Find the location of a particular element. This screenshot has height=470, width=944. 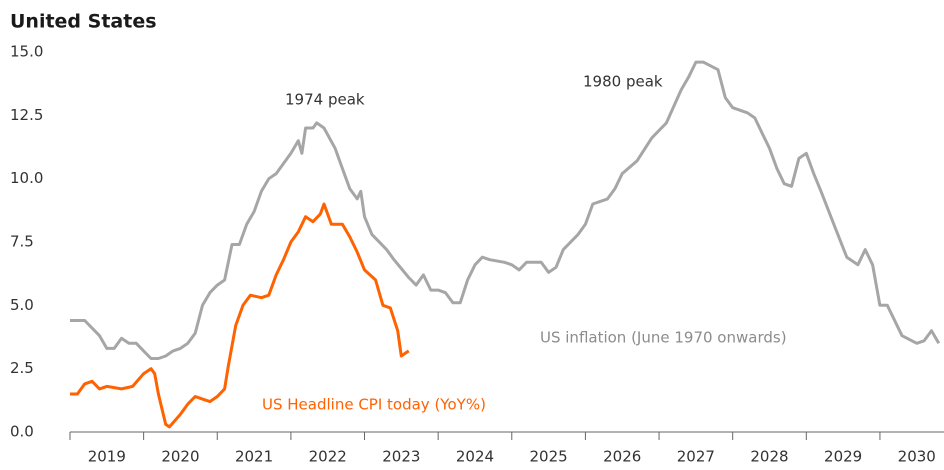

annotation: 1980 peak is located at coordinates (623, 82).